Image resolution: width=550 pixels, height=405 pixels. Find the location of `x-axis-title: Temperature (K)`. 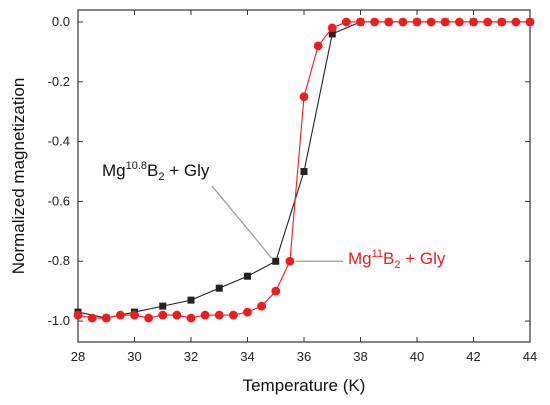

x-axis-title: Temperature (K) is located at coordinates (304, 385).